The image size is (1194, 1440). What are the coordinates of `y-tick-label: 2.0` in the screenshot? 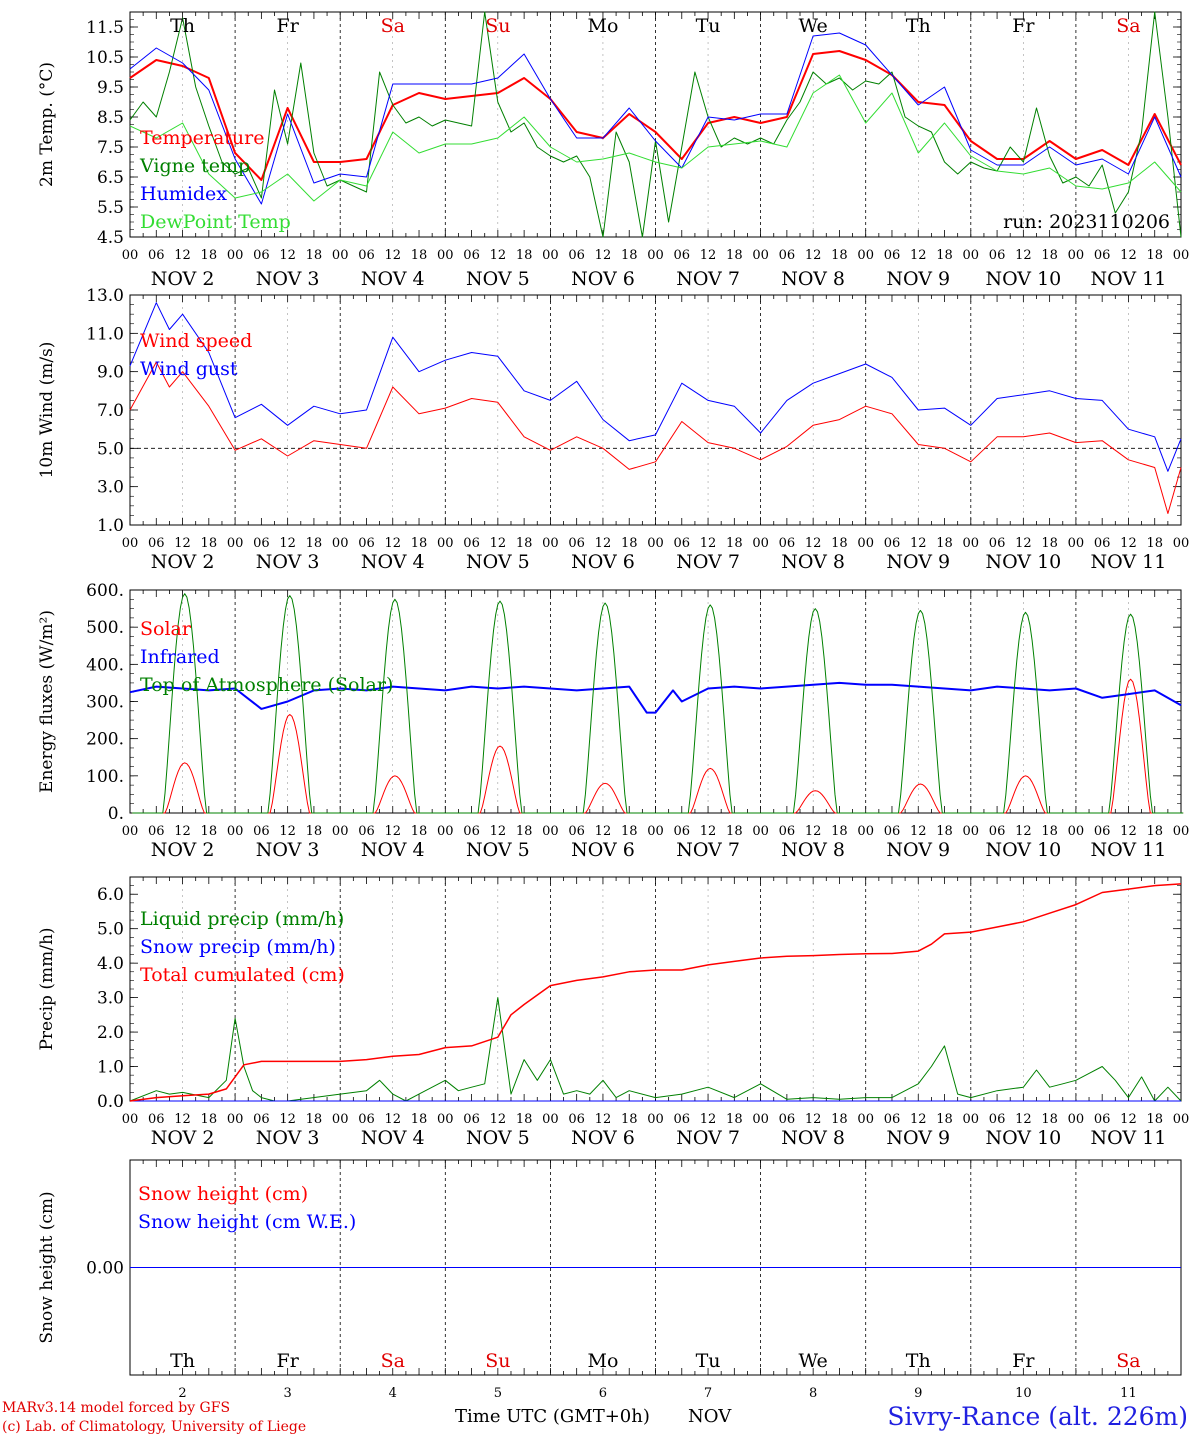 It's located at (110, 1033).